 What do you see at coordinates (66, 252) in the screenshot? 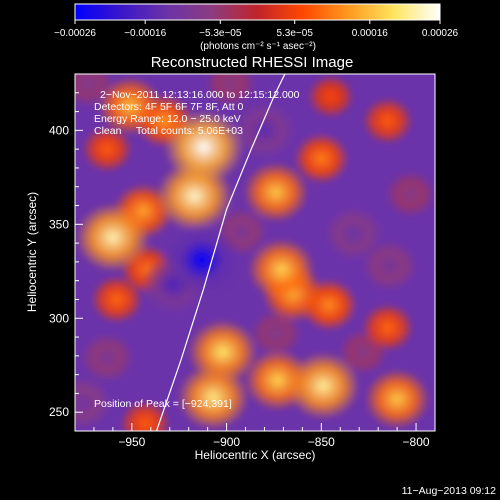
I see `y-axis-ticks: 250 300 350 400` at bounding box center [66, 252].